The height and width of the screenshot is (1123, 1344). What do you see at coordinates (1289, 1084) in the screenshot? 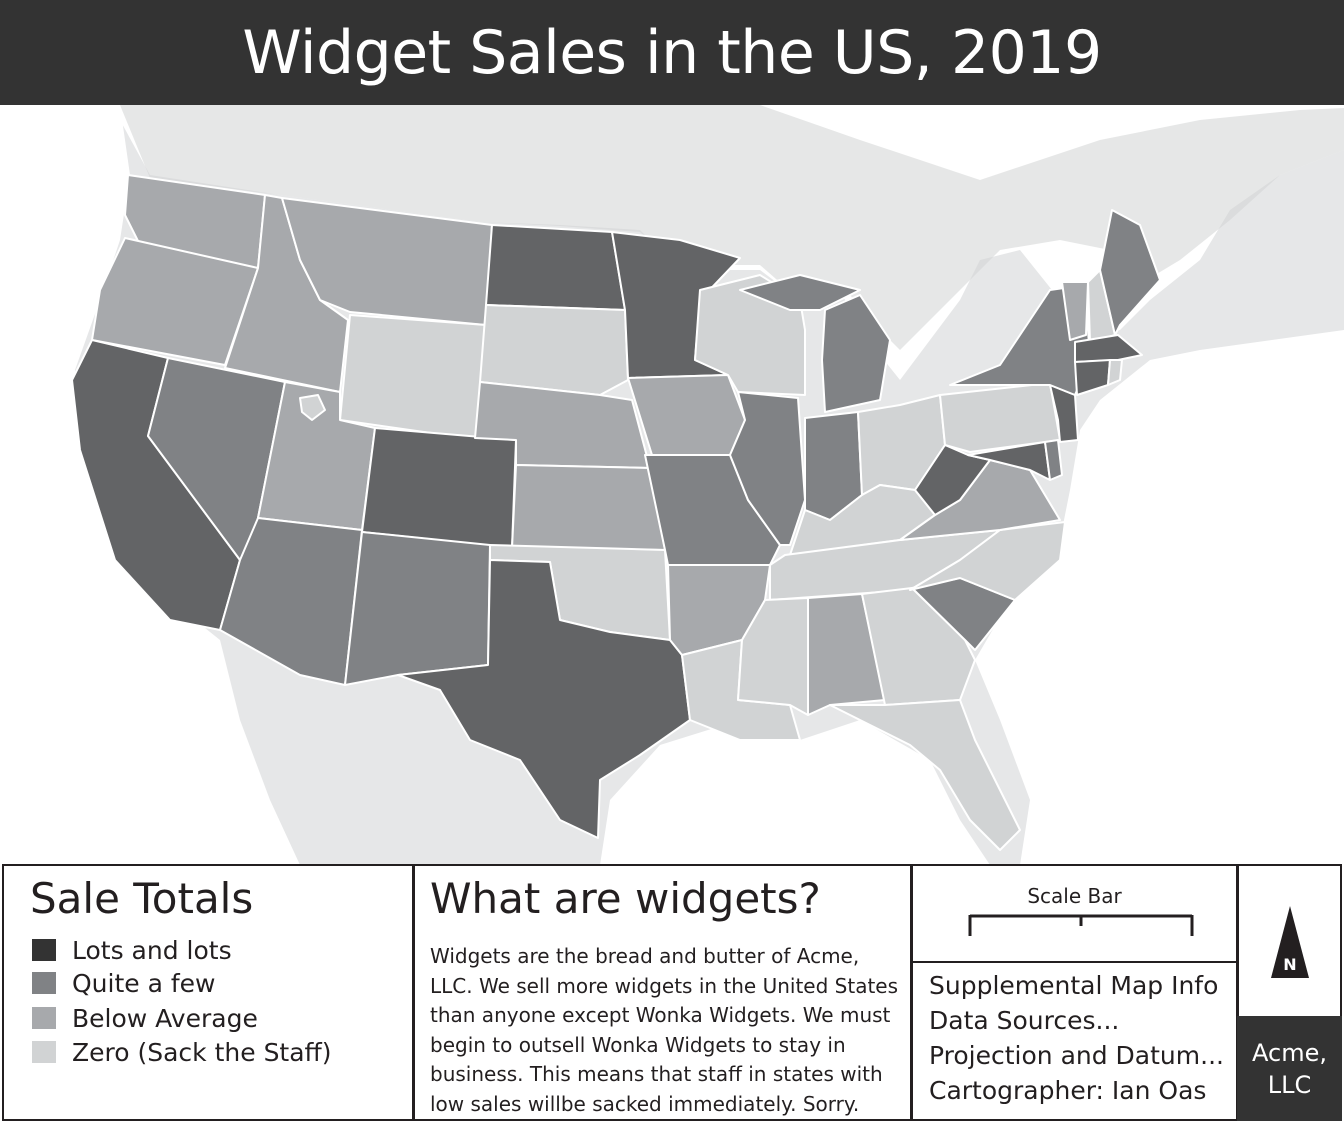
I see `credit-line-2: LLC` at bounding box center [1289, 1084].